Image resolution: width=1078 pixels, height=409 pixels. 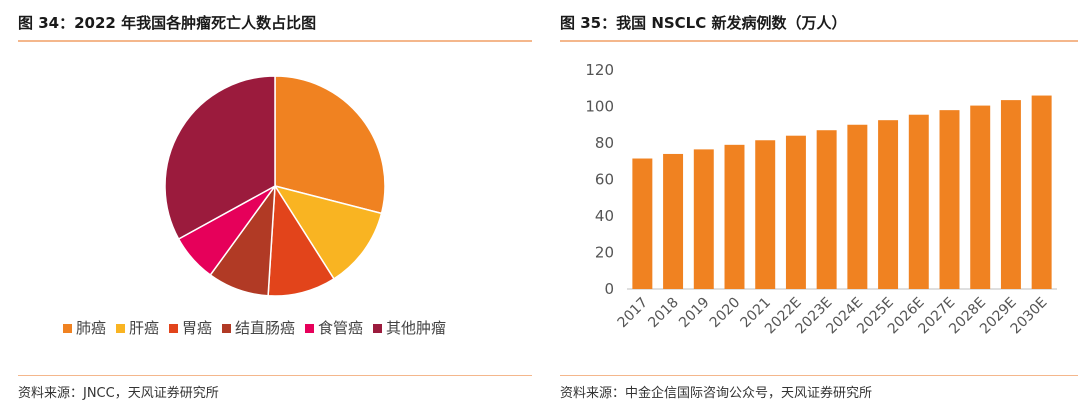 What do you see at coordinates (609, 289) in the screenshot?
I see `y-tick-label-0: 0` at bounding box center [609, 289].